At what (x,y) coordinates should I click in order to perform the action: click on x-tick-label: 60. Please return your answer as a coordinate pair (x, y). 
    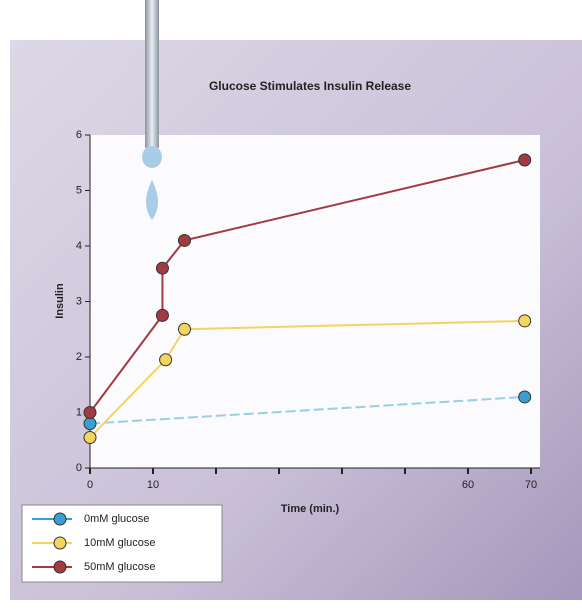
    Looking at the image, I should click on (468, 485).